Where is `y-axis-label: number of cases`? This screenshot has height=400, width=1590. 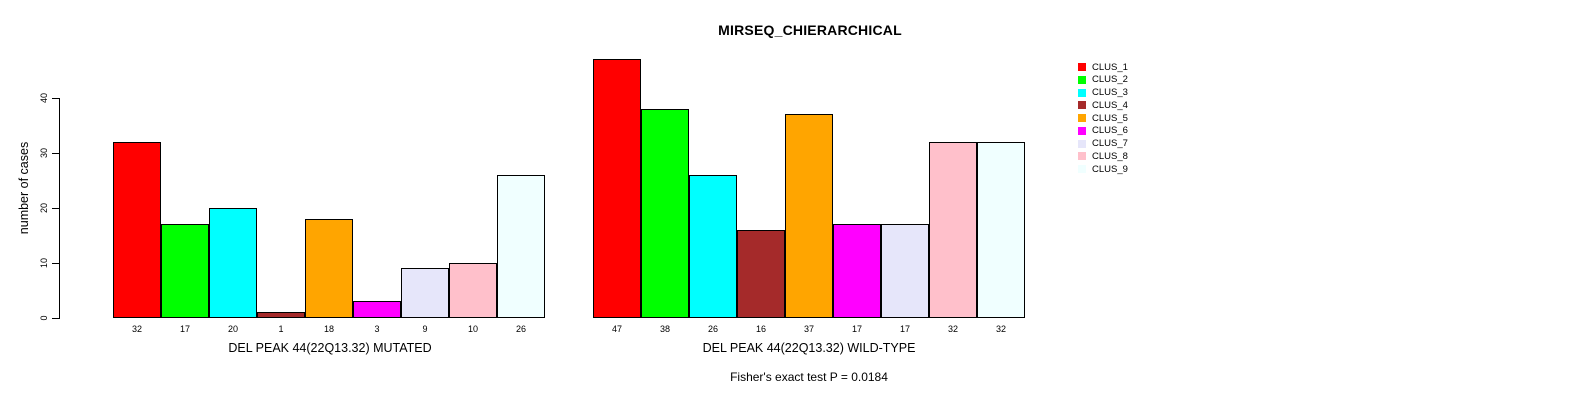 y-axis-label: number of cases is located at coordinates (24, 188).